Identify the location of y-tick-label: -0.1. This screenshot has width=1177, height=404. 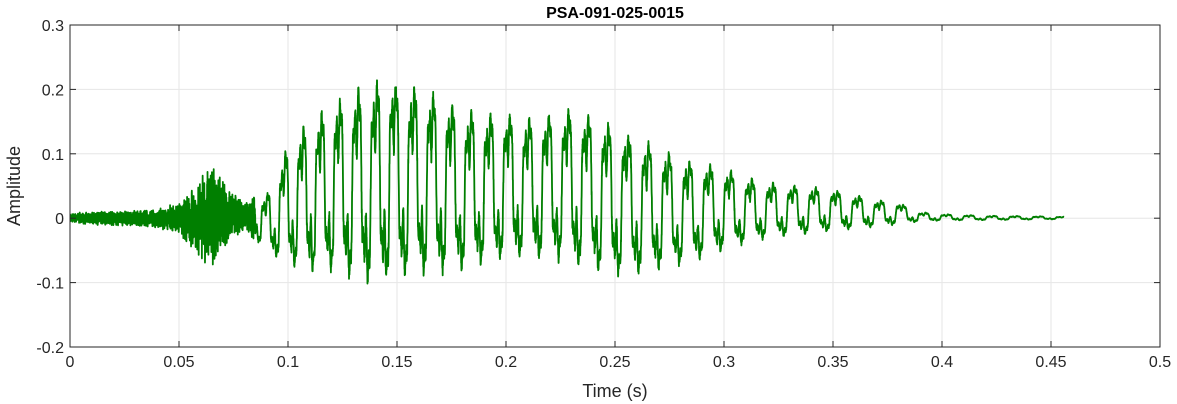
(50, 284).